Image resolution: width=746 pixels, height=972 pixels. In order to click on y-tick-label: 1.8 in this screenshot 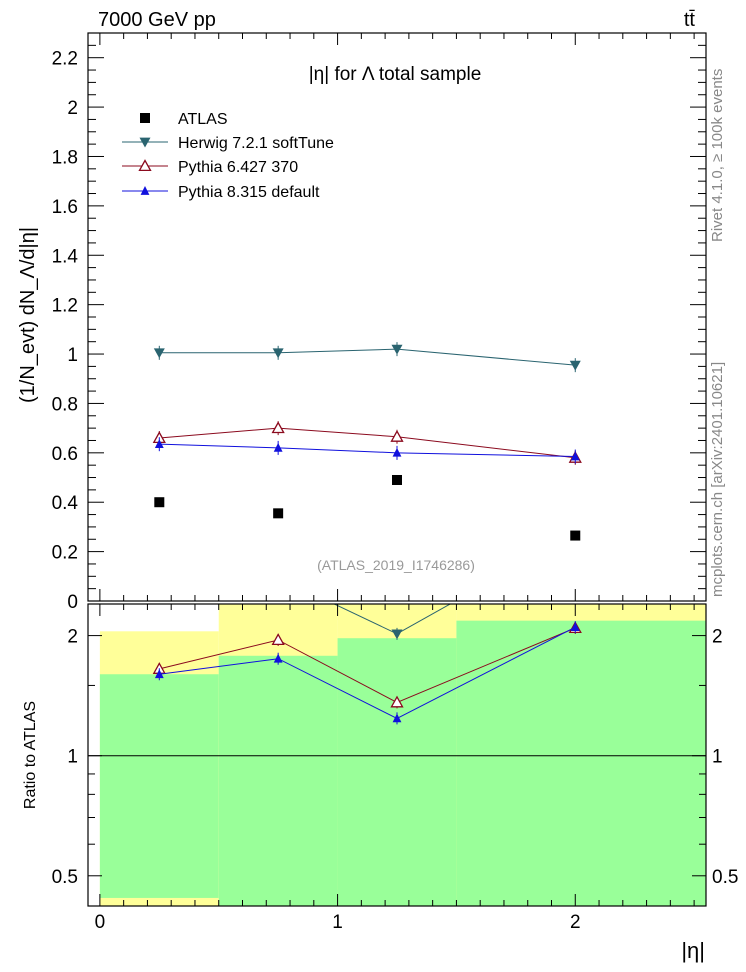, I will do `click(65, 157)`.